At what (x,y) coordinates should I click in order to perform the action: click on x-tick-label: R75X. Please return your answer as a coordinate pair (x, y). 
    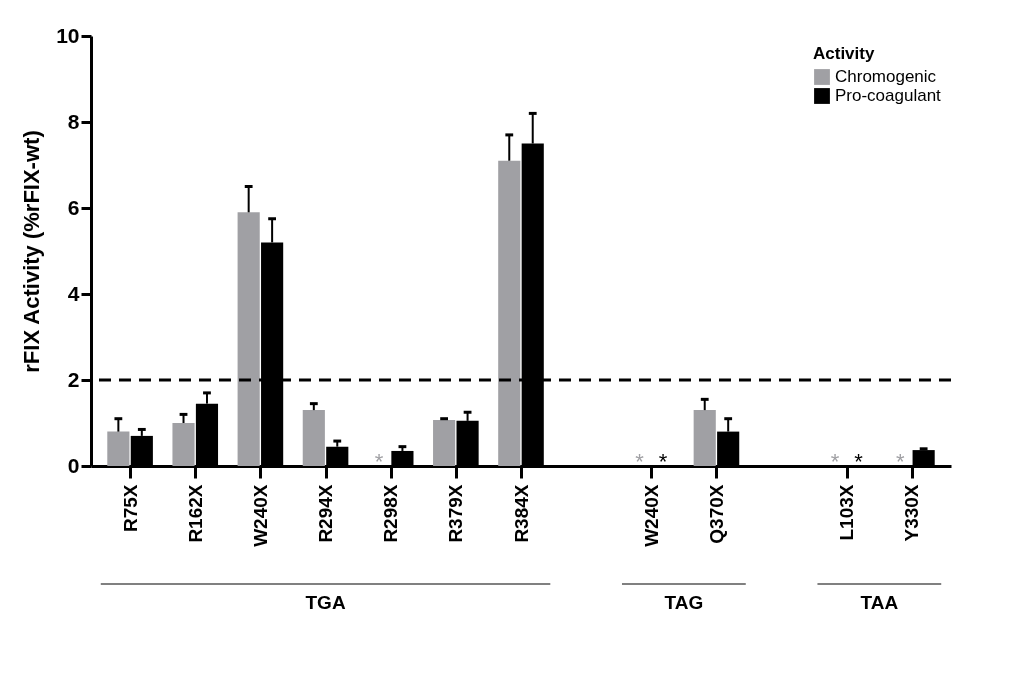
    Looking at the image, I should click on (130, 508).